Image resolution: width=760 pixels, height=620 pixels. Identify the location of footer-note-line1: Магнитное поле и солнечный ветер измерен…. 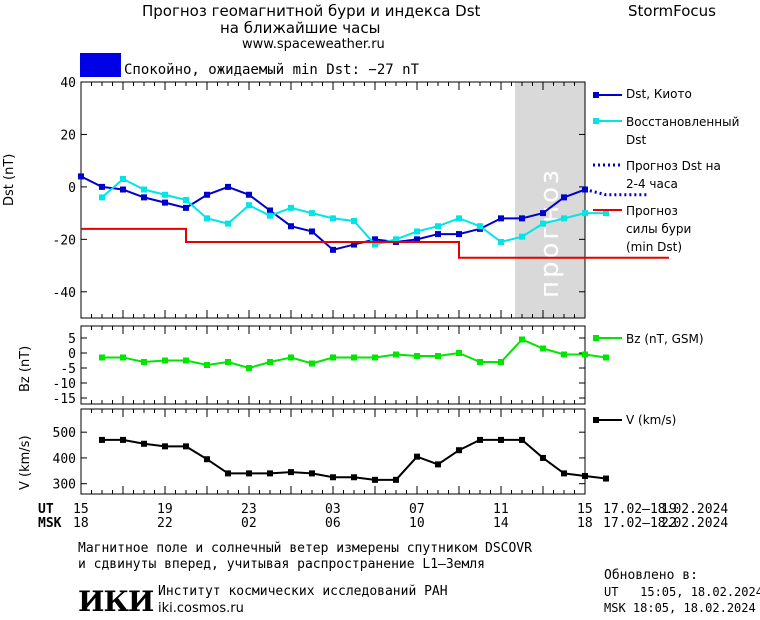
(305, 548).